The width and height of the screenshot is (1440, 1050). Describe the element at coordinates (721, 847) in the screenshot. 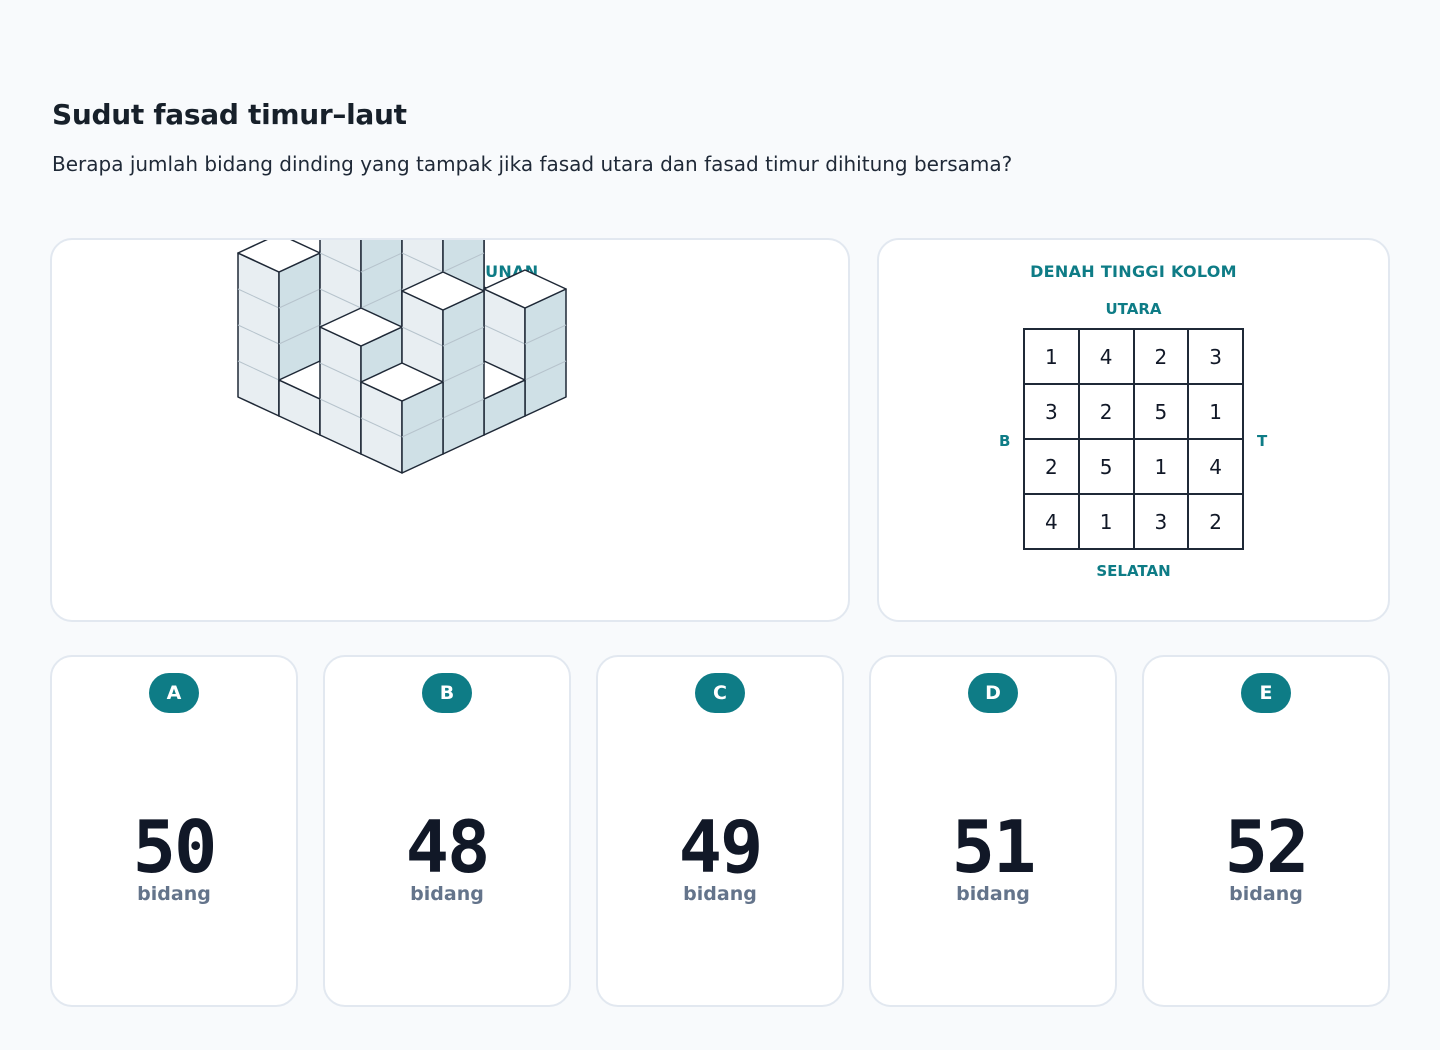

I see `option-value: 49` at that location.